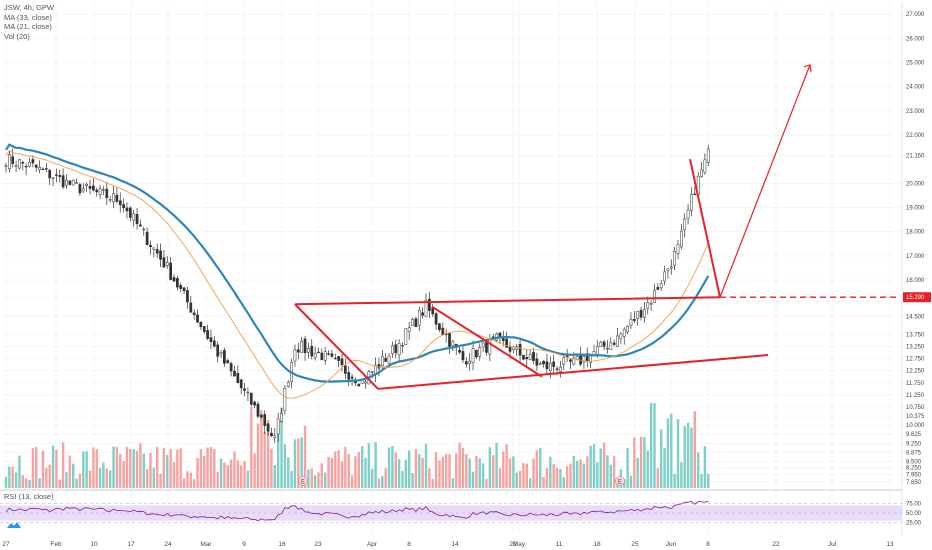 The image size is (932, 550). Describe the element at coordinates (890, 544) in the screenshot. I see `x-tick-label: 13` at that location.